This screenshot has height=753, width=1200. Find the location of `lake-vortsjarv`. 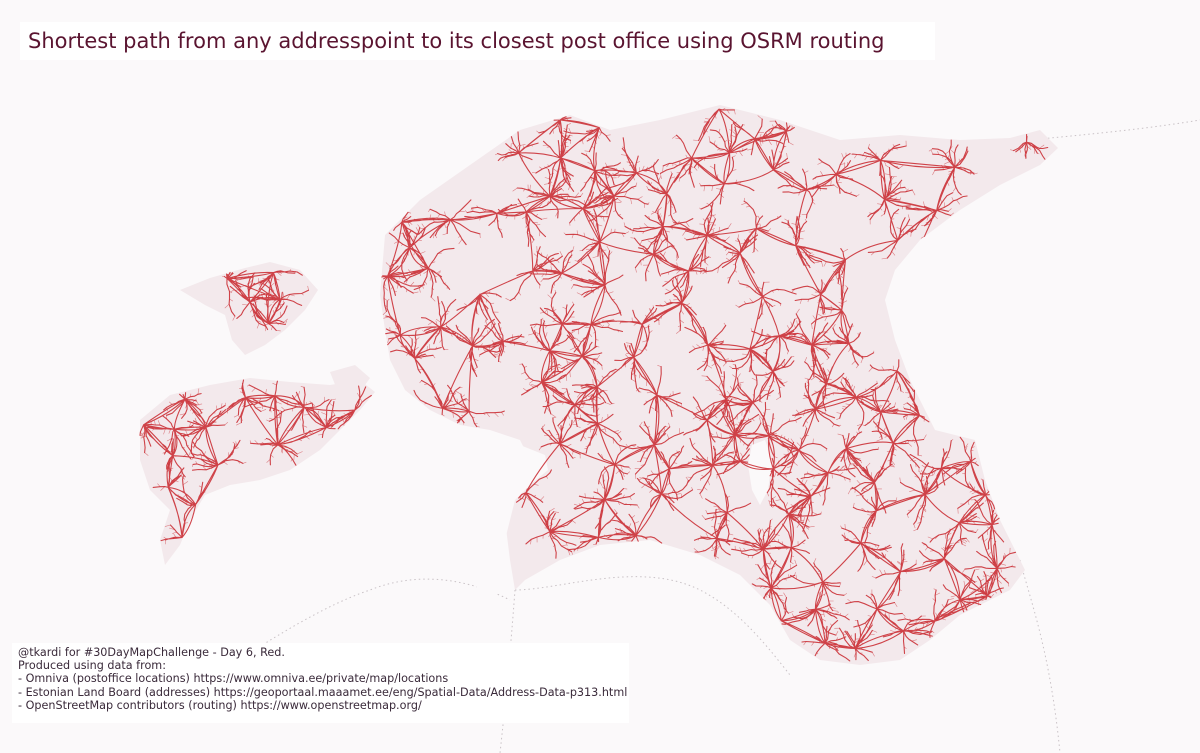

lake-vortsjarv is located at coordinates (760, 472).